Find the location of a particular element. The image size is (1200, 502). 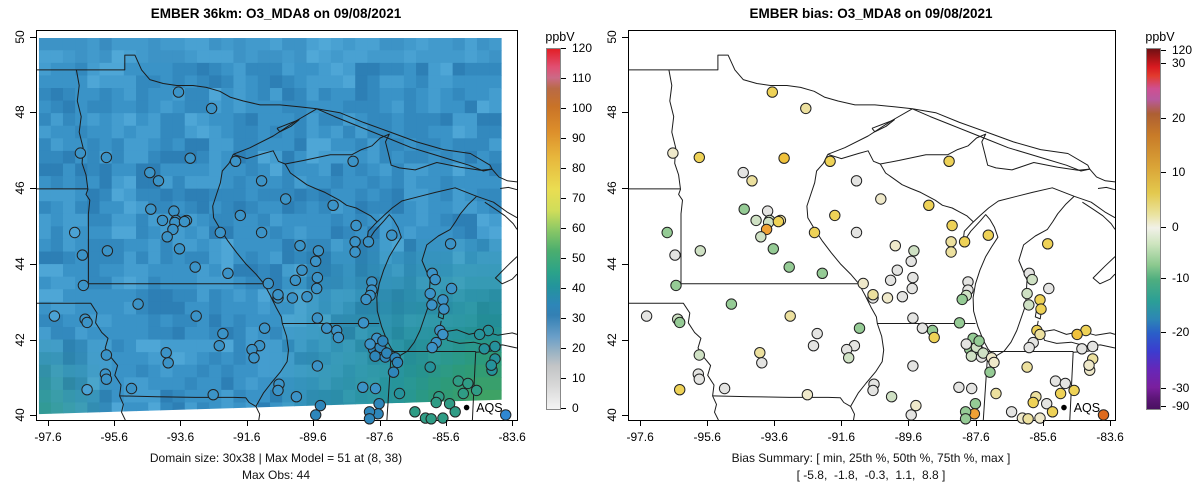

bias-subtitle-summary-values: [ -5.8, -1.8, -0.3, 1.1, 8.8 ] is located at coordinates (871, 475).